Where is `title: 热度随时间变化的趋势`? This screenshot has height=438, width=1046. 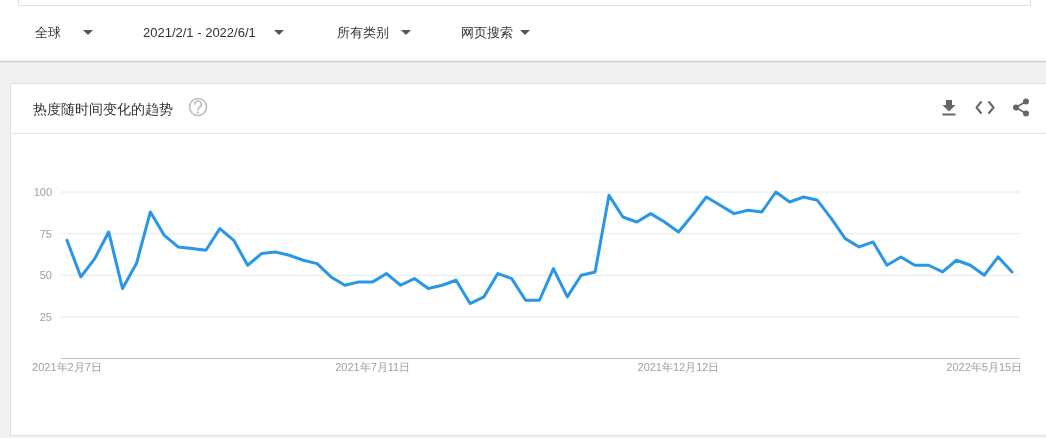 title: 热度随时间变化的趋势 is located at coordinates (103, 109).